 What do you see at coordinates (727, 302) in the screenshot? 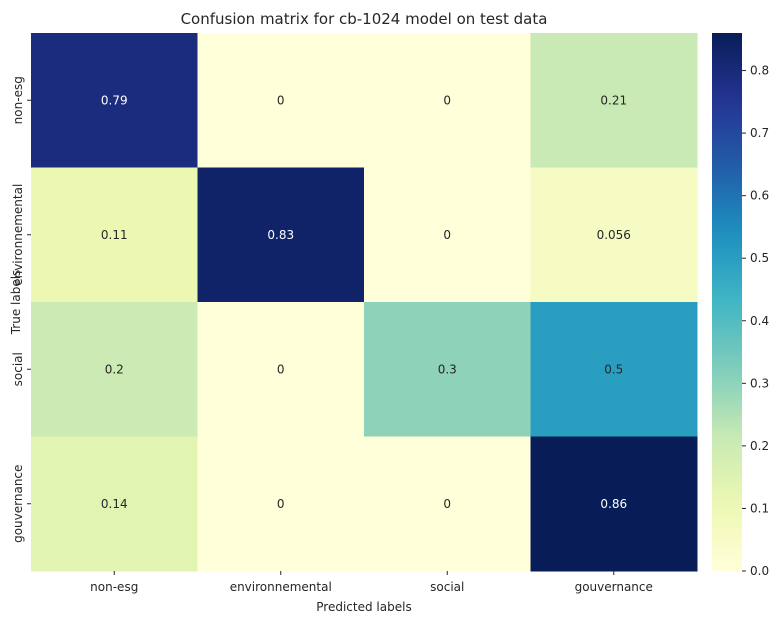
I see `colorbar` at bounding box center [727, 302].